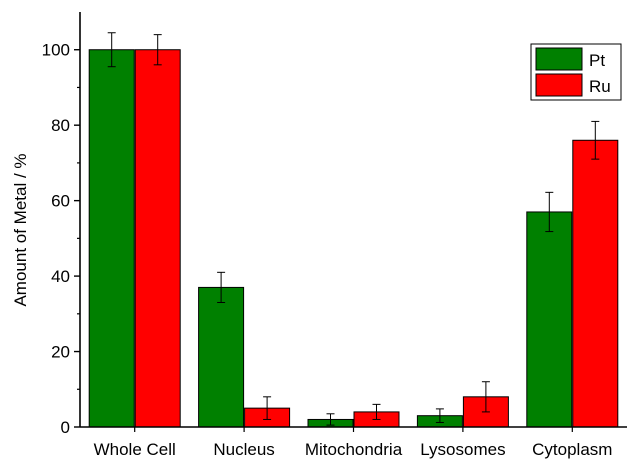 This screenshot has width=636, height=461. What do you see at coordinates (111, 238) in the screenshot?
I see `bar-pt-whole-cell` at bounding box center [111, 238].